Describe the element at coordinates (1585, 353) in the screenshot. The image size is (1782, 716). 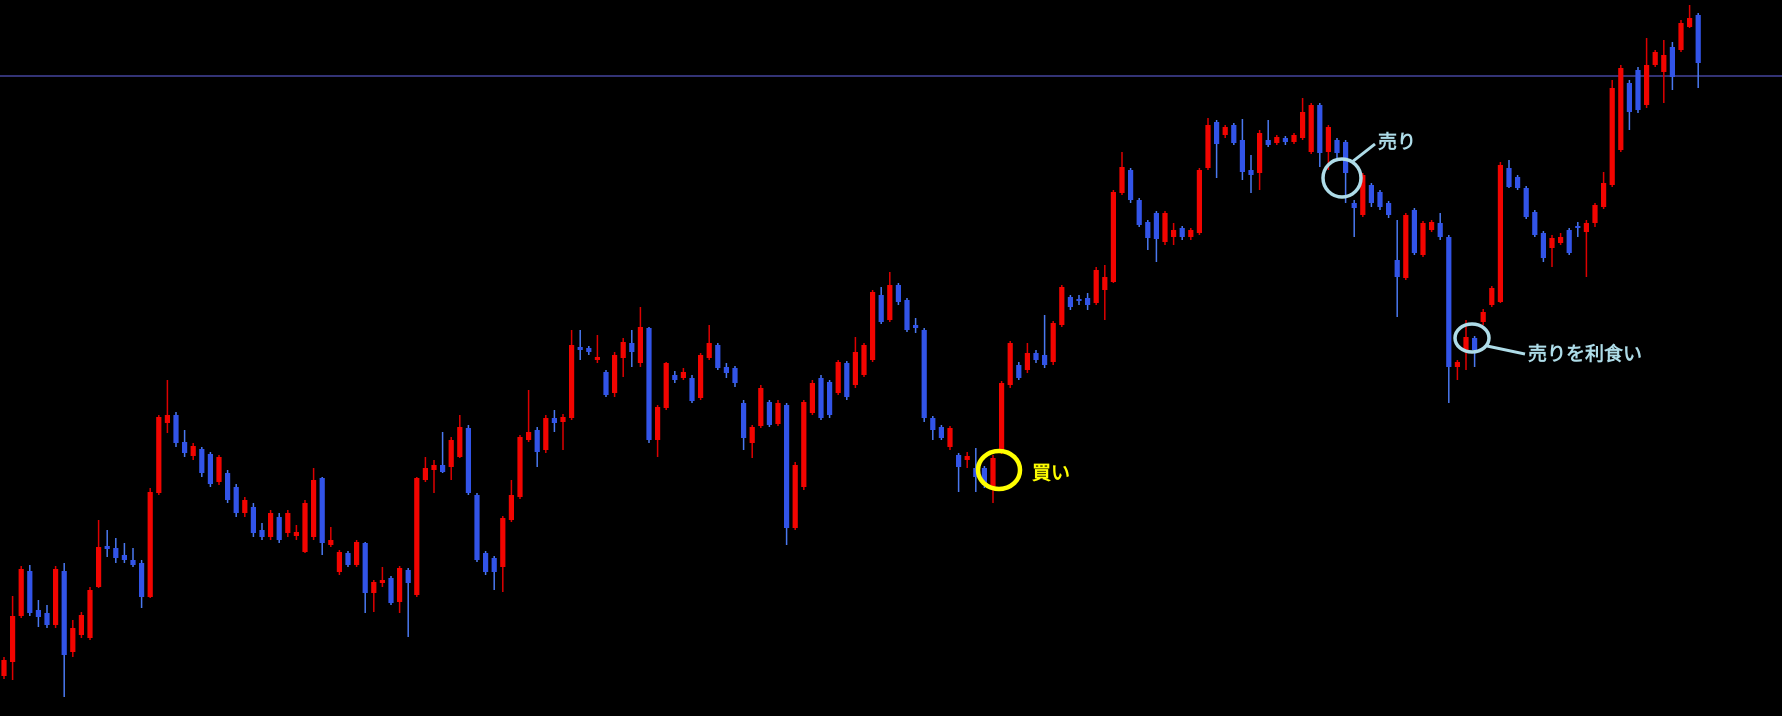
I see `take-profit-label: 売りを利食い` at that location.